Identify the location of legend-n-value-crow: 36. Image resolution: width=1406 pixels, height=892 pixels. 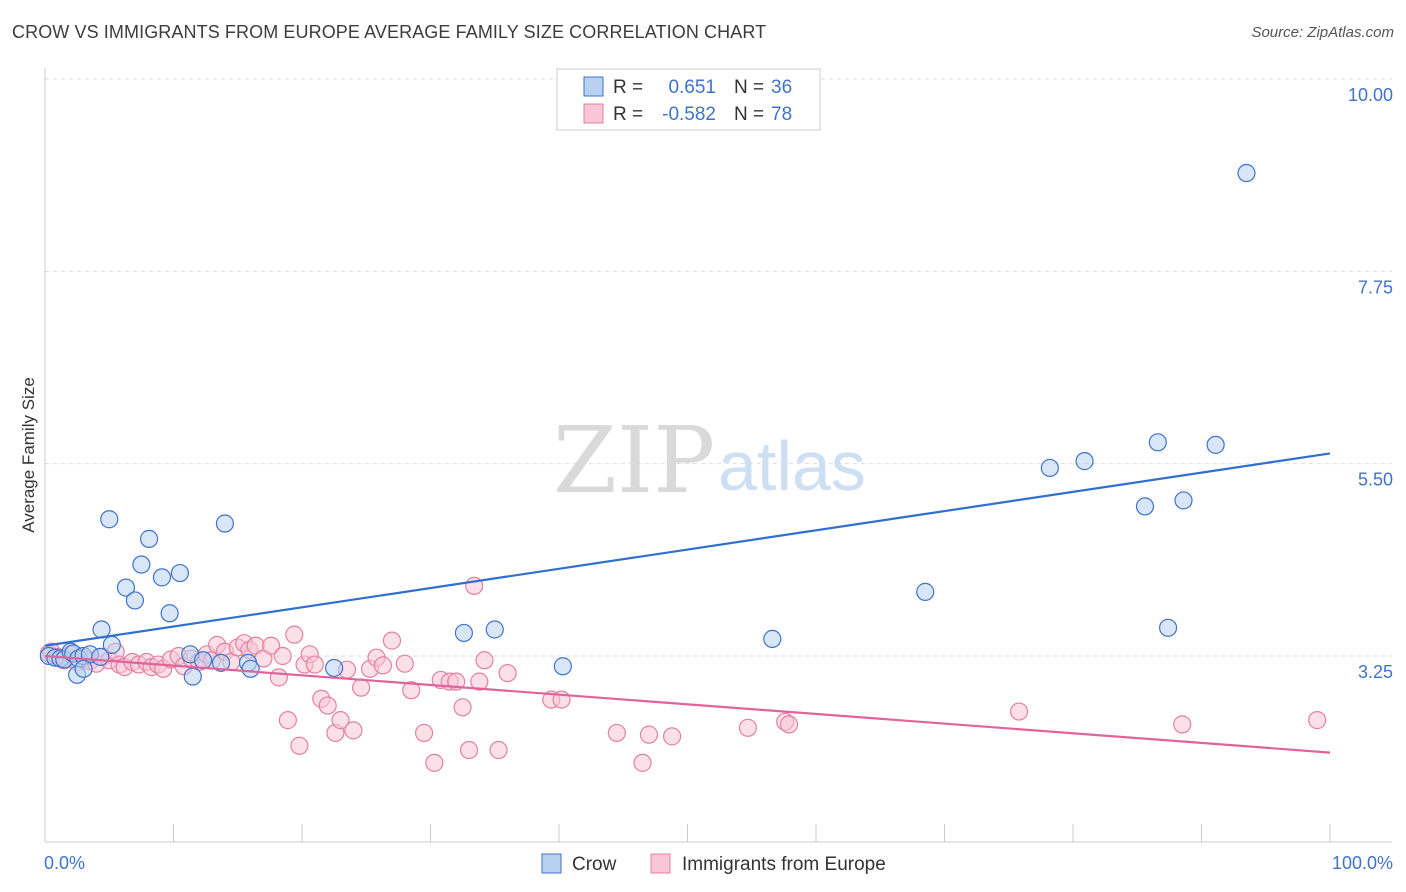
(781, 87).